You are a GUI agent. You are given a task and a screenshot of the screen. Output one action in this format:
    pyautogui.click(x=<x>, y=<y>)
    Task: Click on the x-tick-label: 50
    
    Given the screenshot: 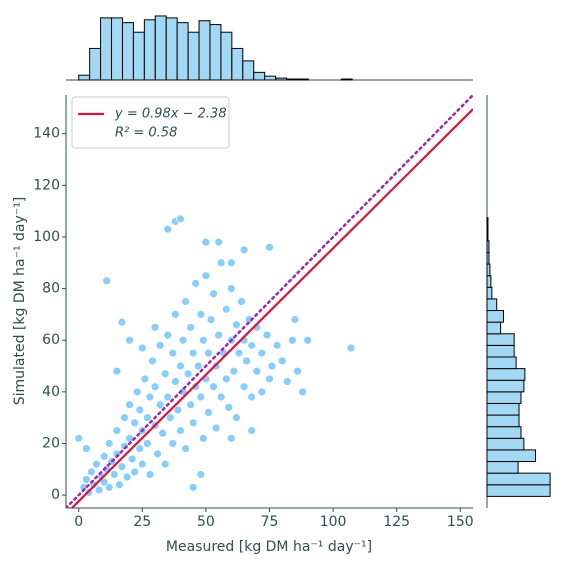 What is the action you would take?
    pyautogui.click(x=206, y=522)
    